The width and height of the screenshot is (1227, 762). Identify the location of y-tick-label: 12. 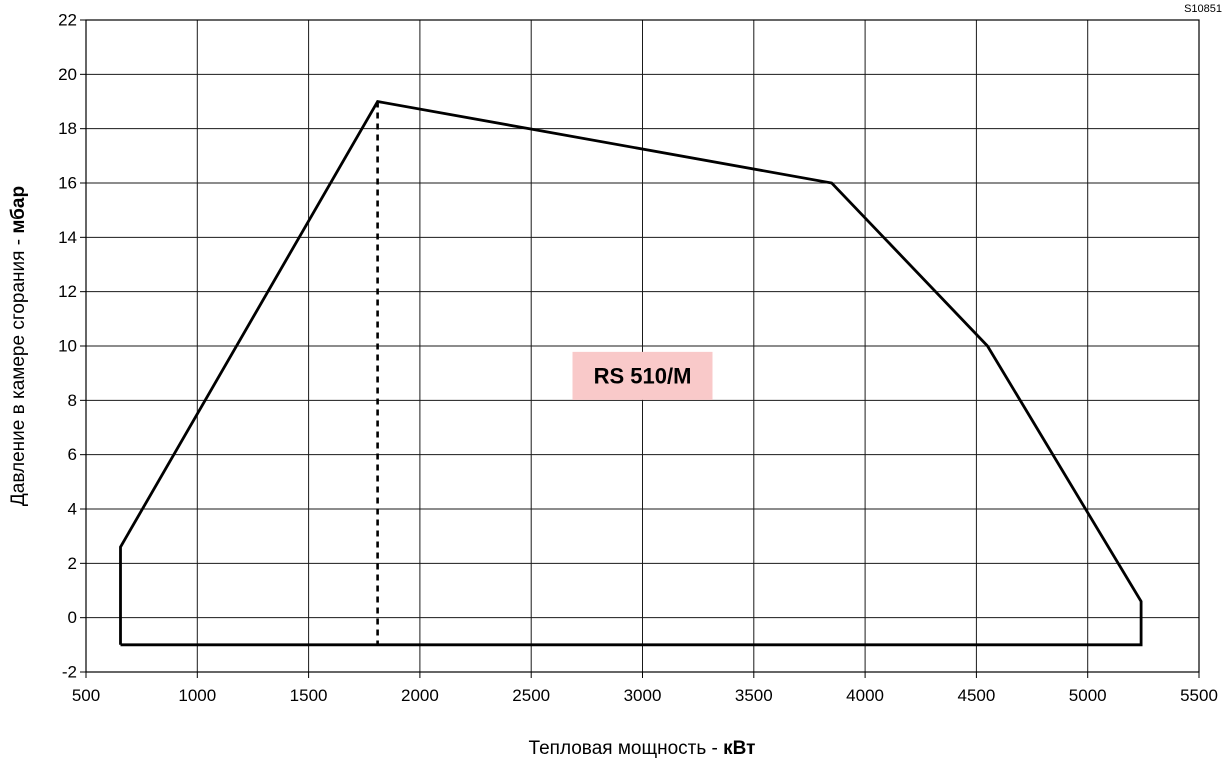
(67, 291).